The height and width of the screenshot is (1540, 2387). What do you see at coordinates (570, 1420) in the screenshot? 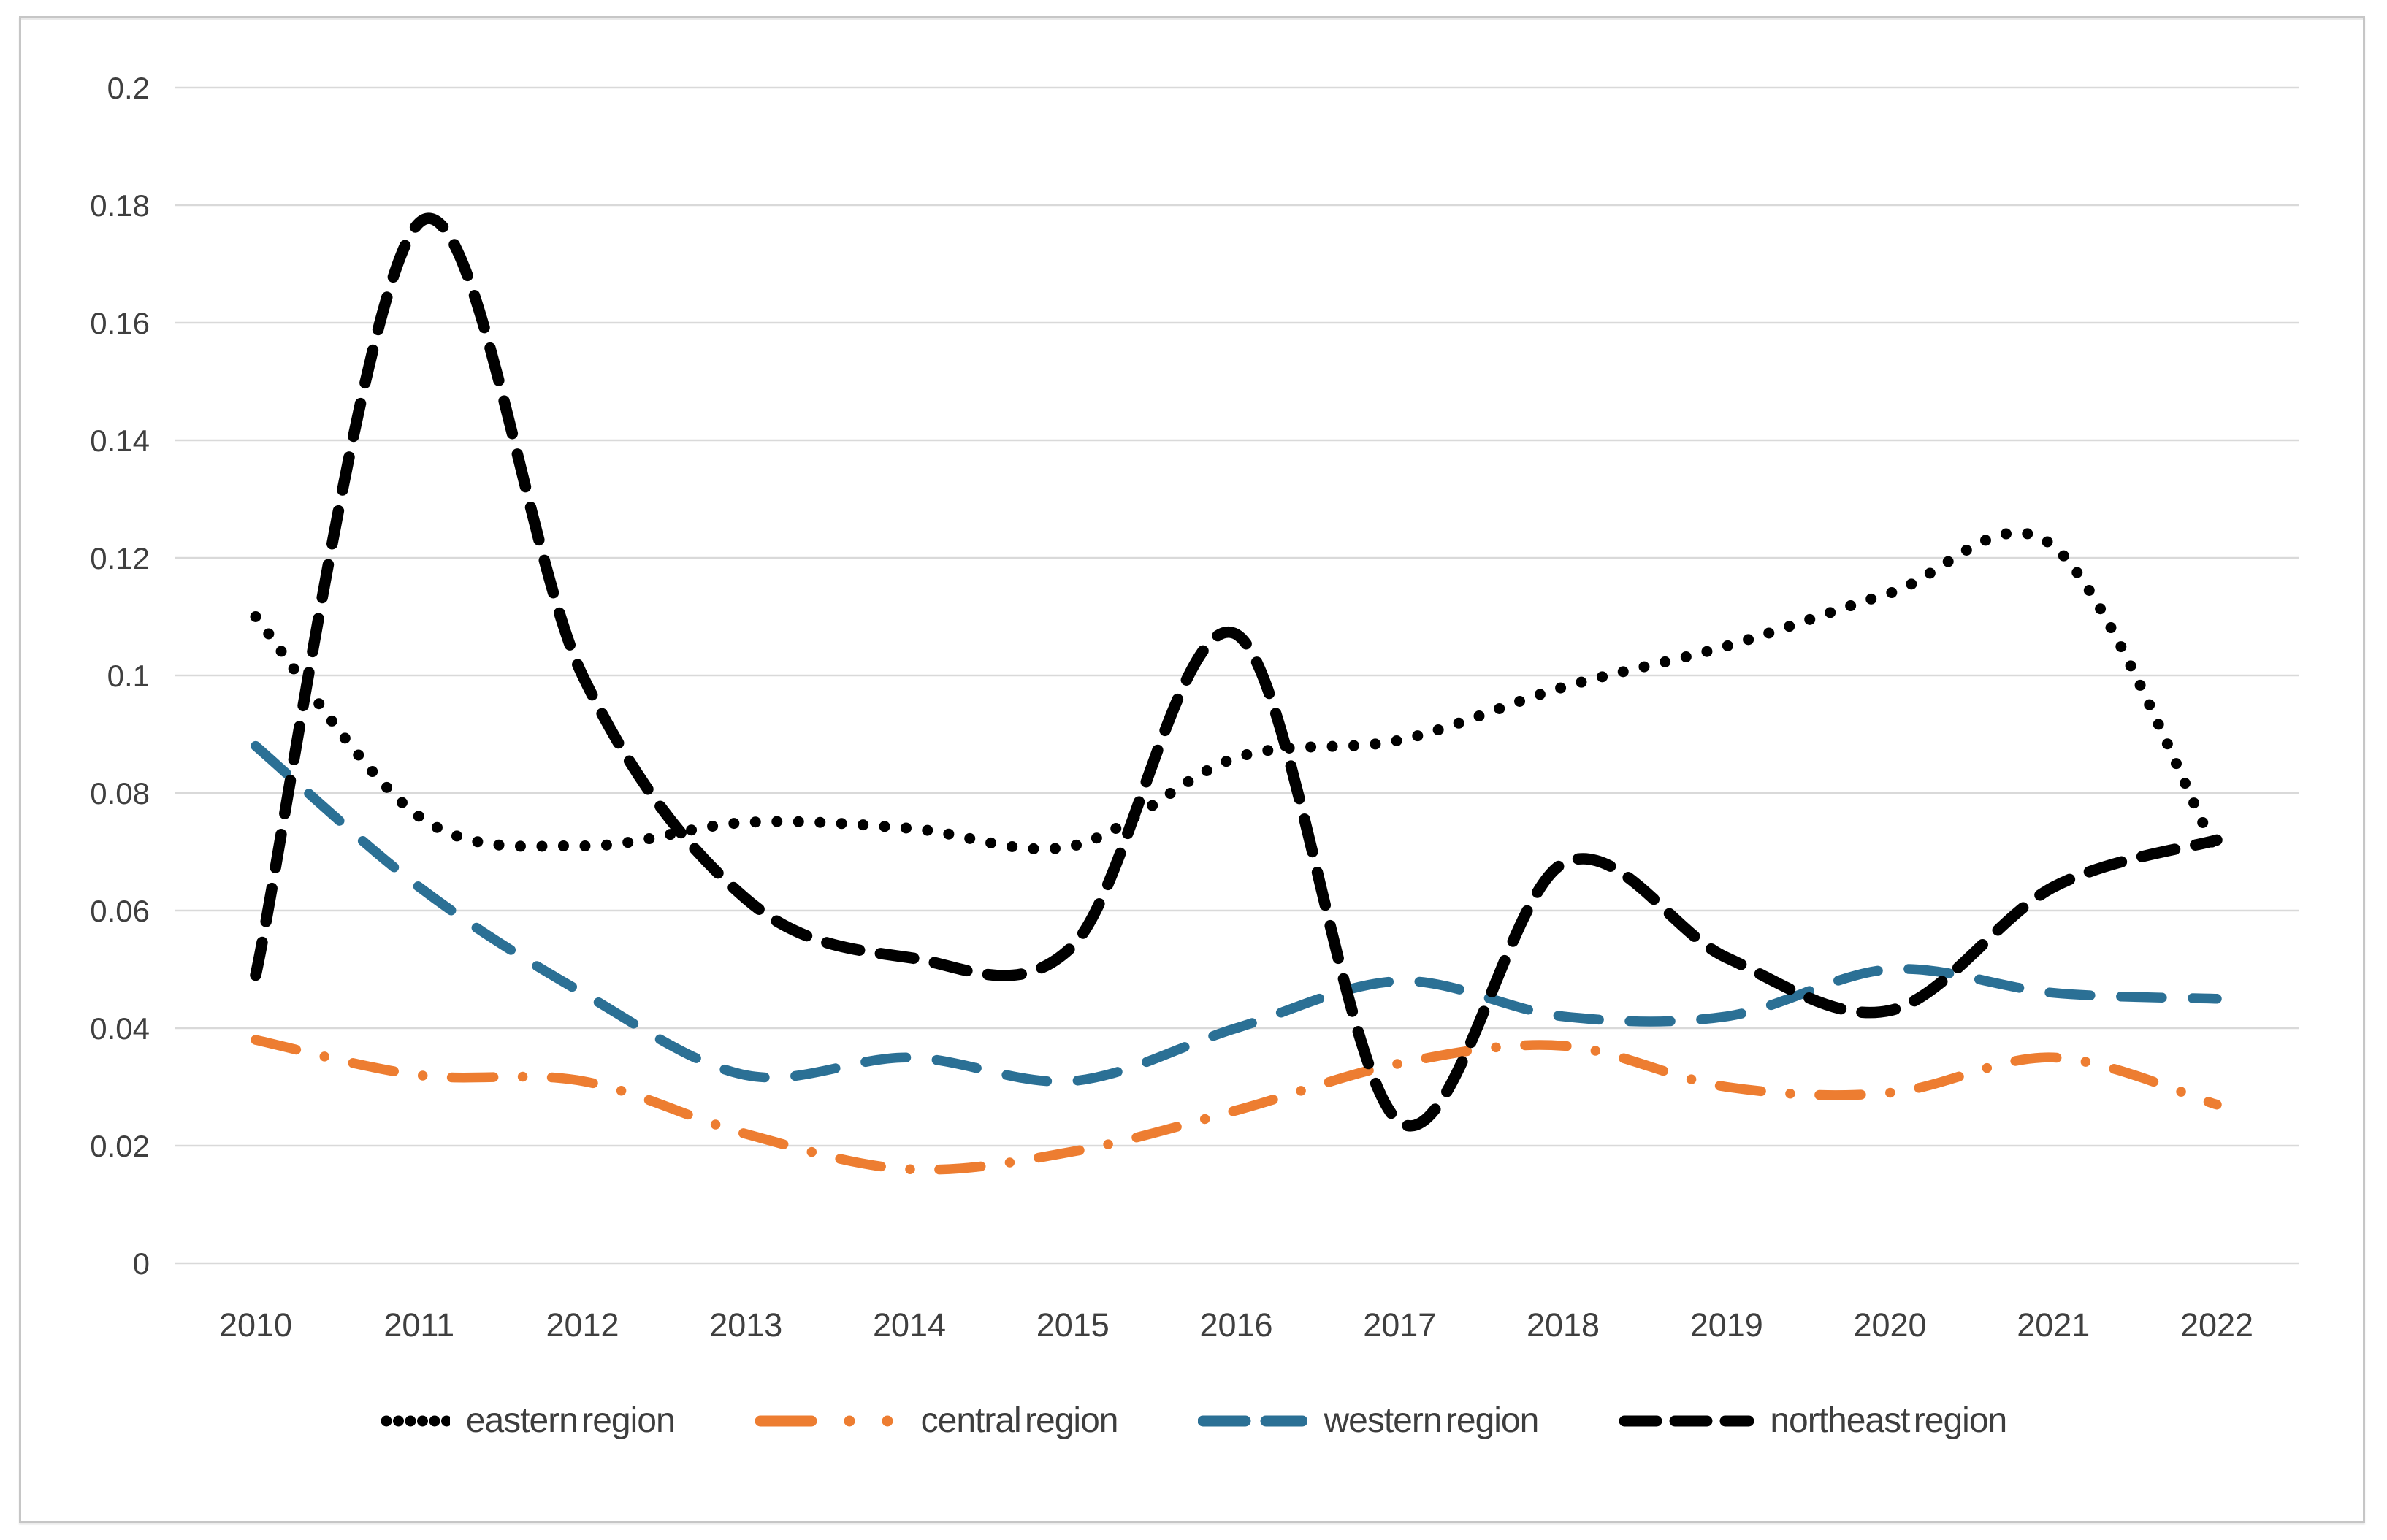
I see `legend-label-eastern-region: eastern region` at bounding box center [570, 1420].